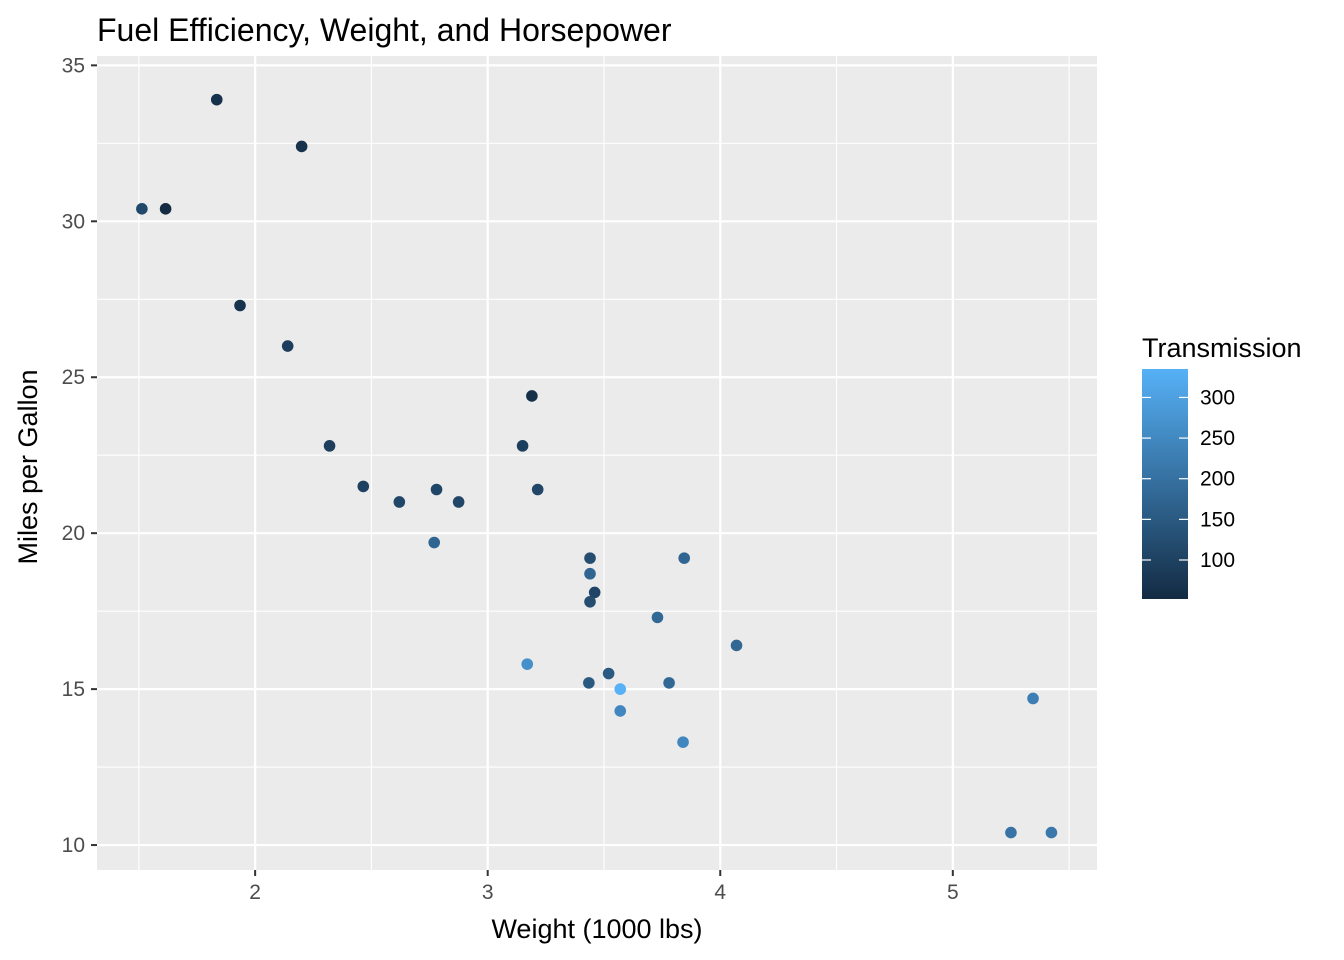 Image resolution: width=1344 pixels, height=960 pixels. What do you see at coordinates (255, 892) in the screenshot?
I see `x-tick-label: 2` at bounding box center [255, 892].